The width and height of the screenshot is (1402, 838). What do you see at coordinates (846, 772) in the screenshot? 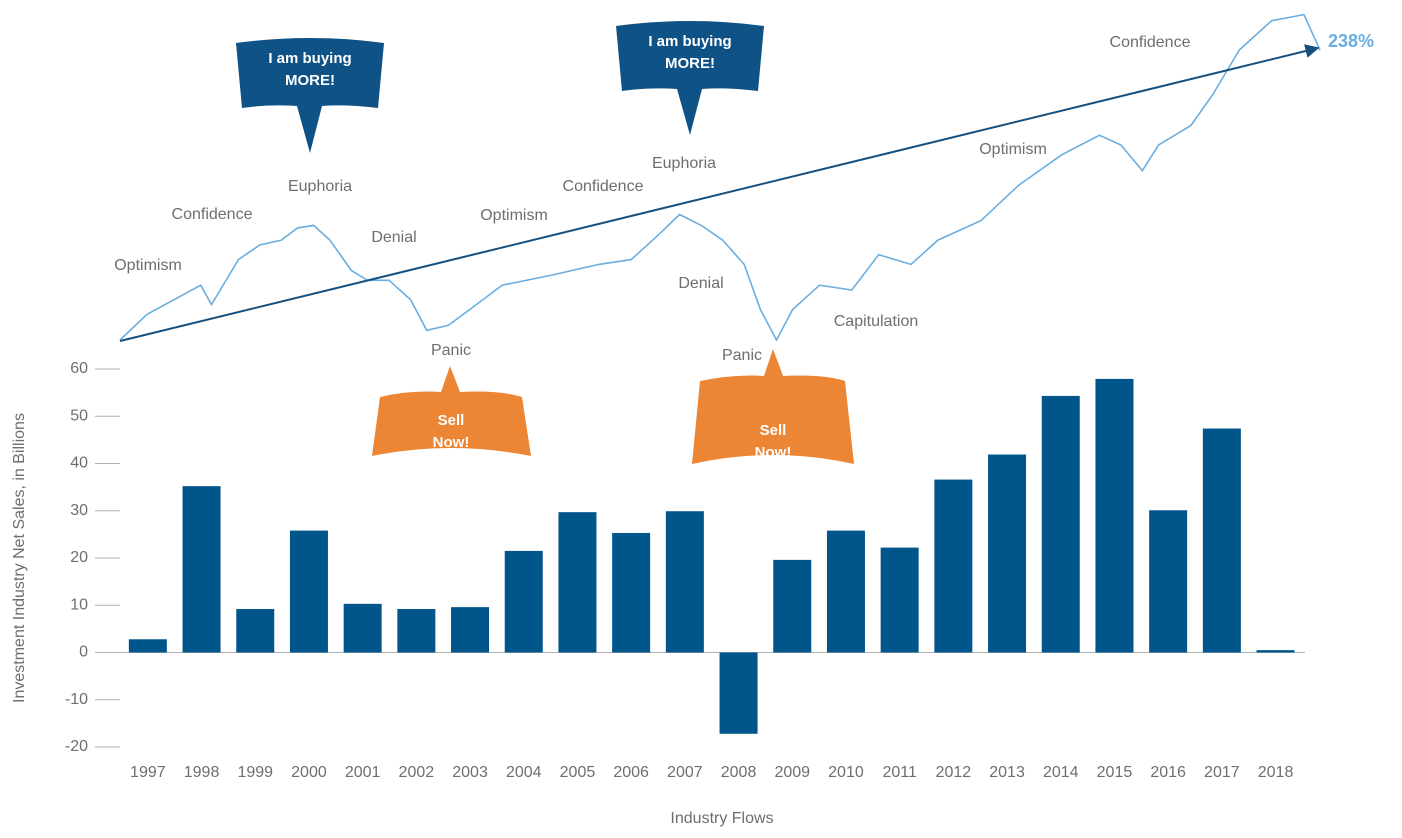
I see `x-tick-label: 2010` at bounding box center [846, 772].